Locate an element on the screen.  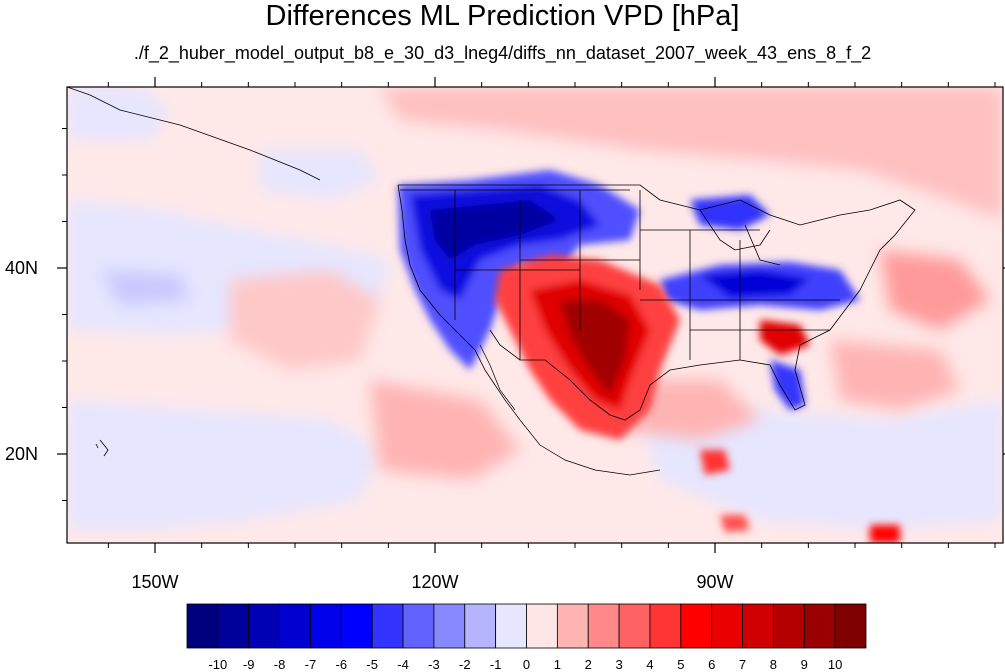
colorbar-label: 4 is located at coordinates (649, 664).